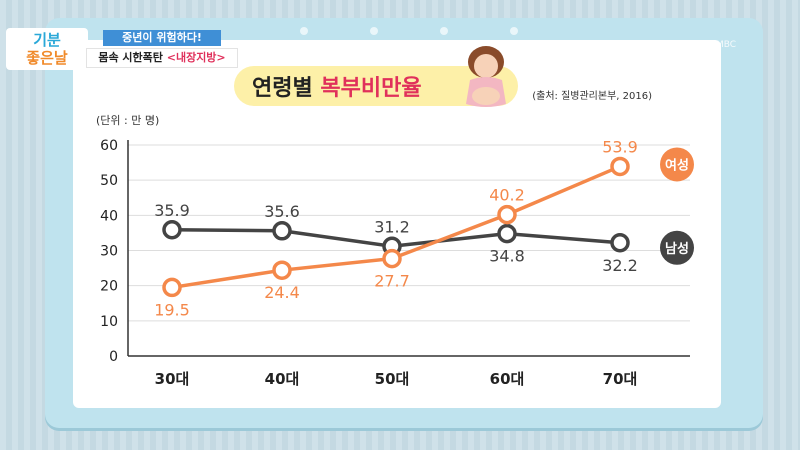  I want to click on logo-line1: 기분, so click(47, 40).